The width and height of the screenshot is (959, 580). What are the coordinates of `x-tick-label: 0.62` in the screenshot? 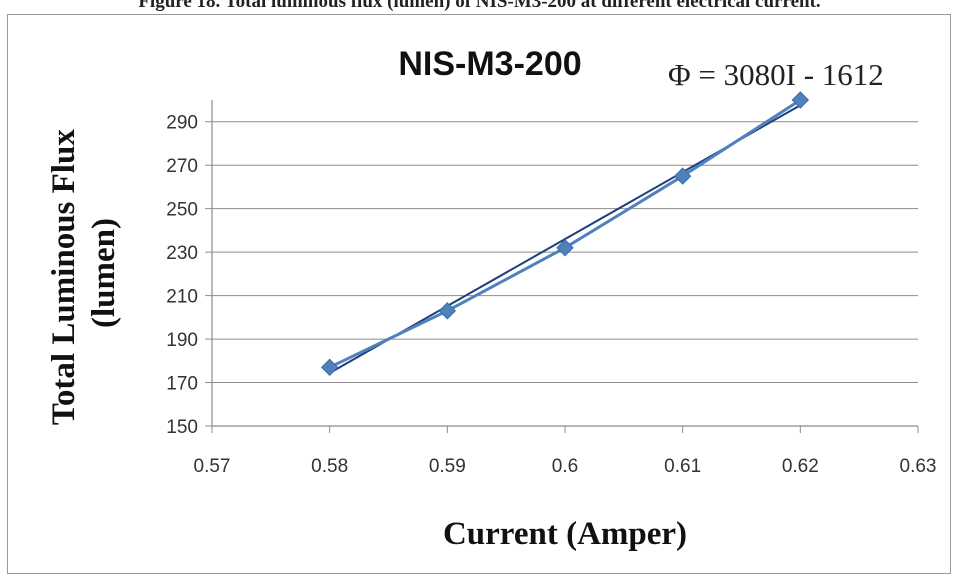 It's located at (800, 466).